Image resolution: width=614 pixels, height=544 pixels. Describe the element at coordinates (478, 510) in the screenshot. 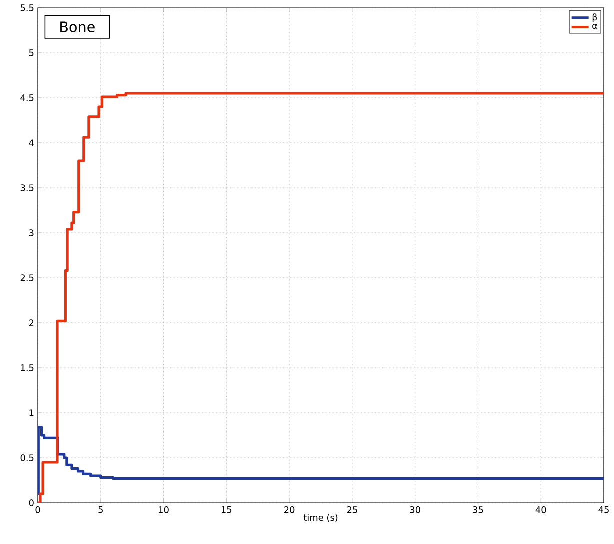

I see `x-tick-label: 35` at that location.